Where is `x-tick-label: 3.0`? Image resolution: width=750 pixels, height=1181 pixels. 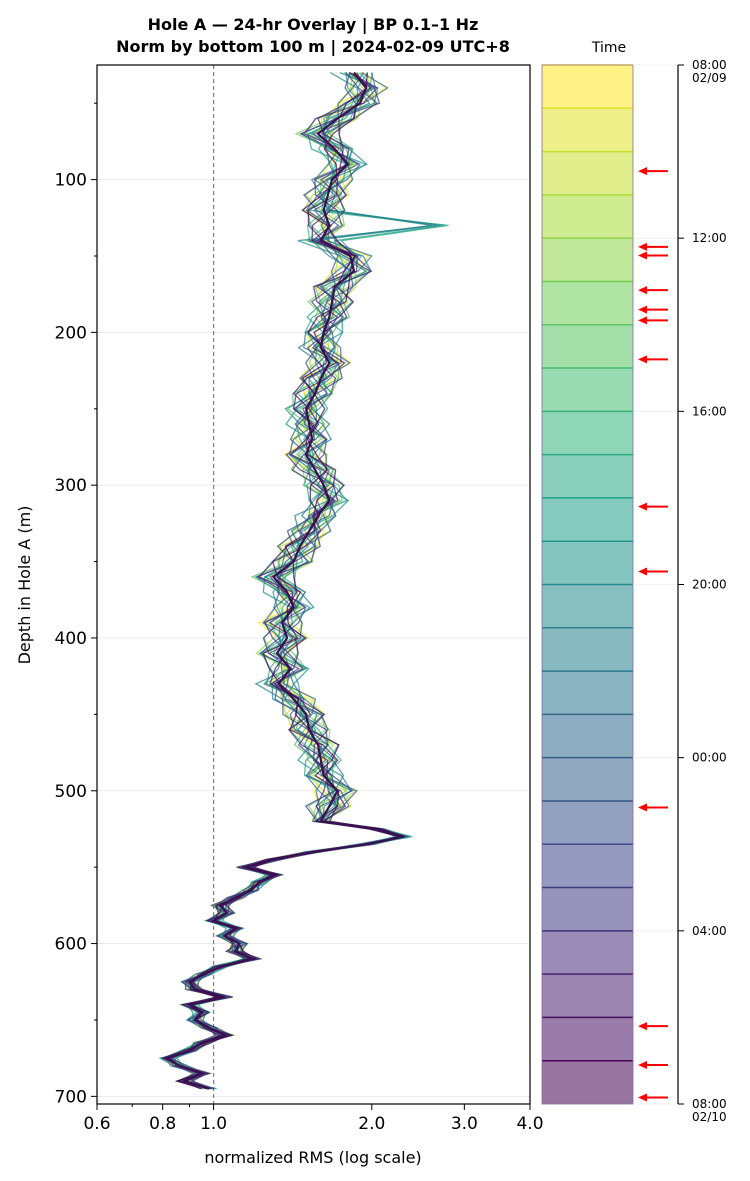 x-tick-label: 3.0 is located at coordinates (464, 1124).